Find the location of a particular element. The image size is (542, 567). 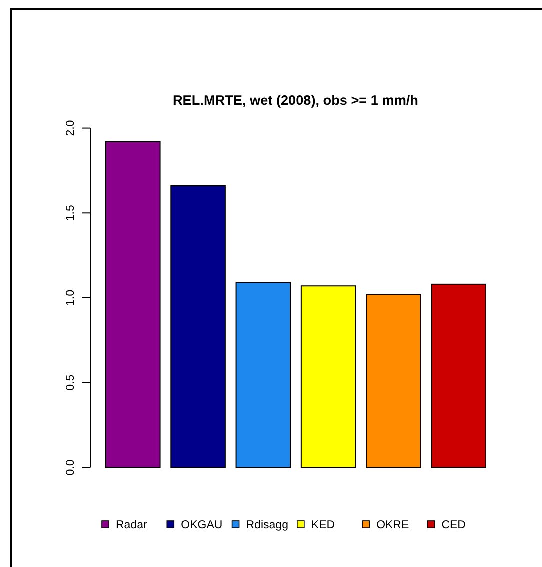

legend-label: OKRE is located at coordinates (393, 526).